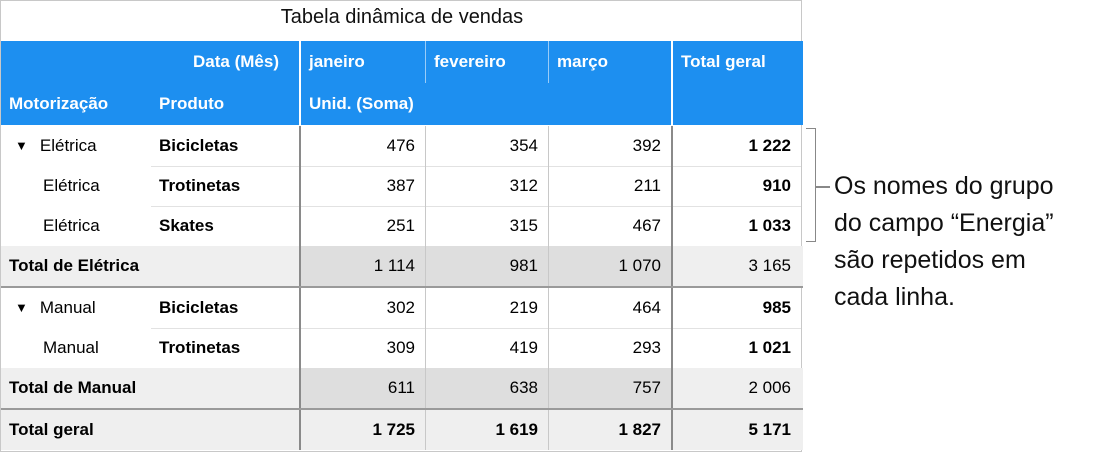 This screenshot has width=1108, height=454. I want to click on table-row: ▼ Manual Bicicletas 302 219 464 985, so click(402, 308).